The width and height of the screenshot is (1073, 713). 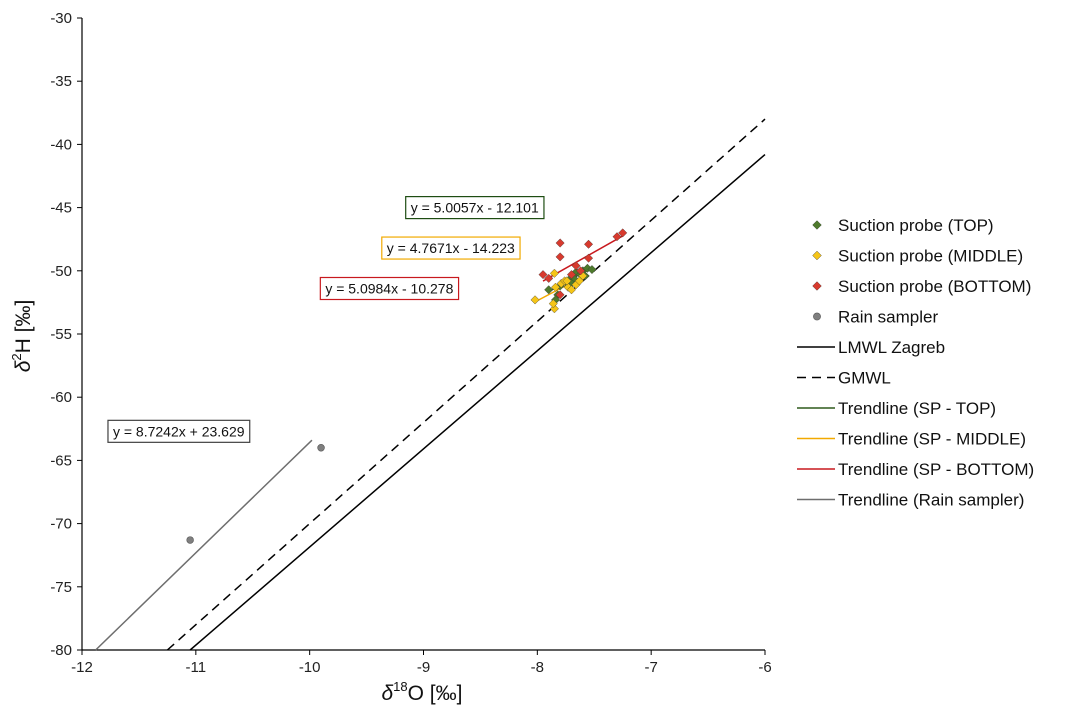 What do you see at coordinates (61, 271) in the screenshot?
I see `y-tick-label: -50` at bounding box center [61, 271].